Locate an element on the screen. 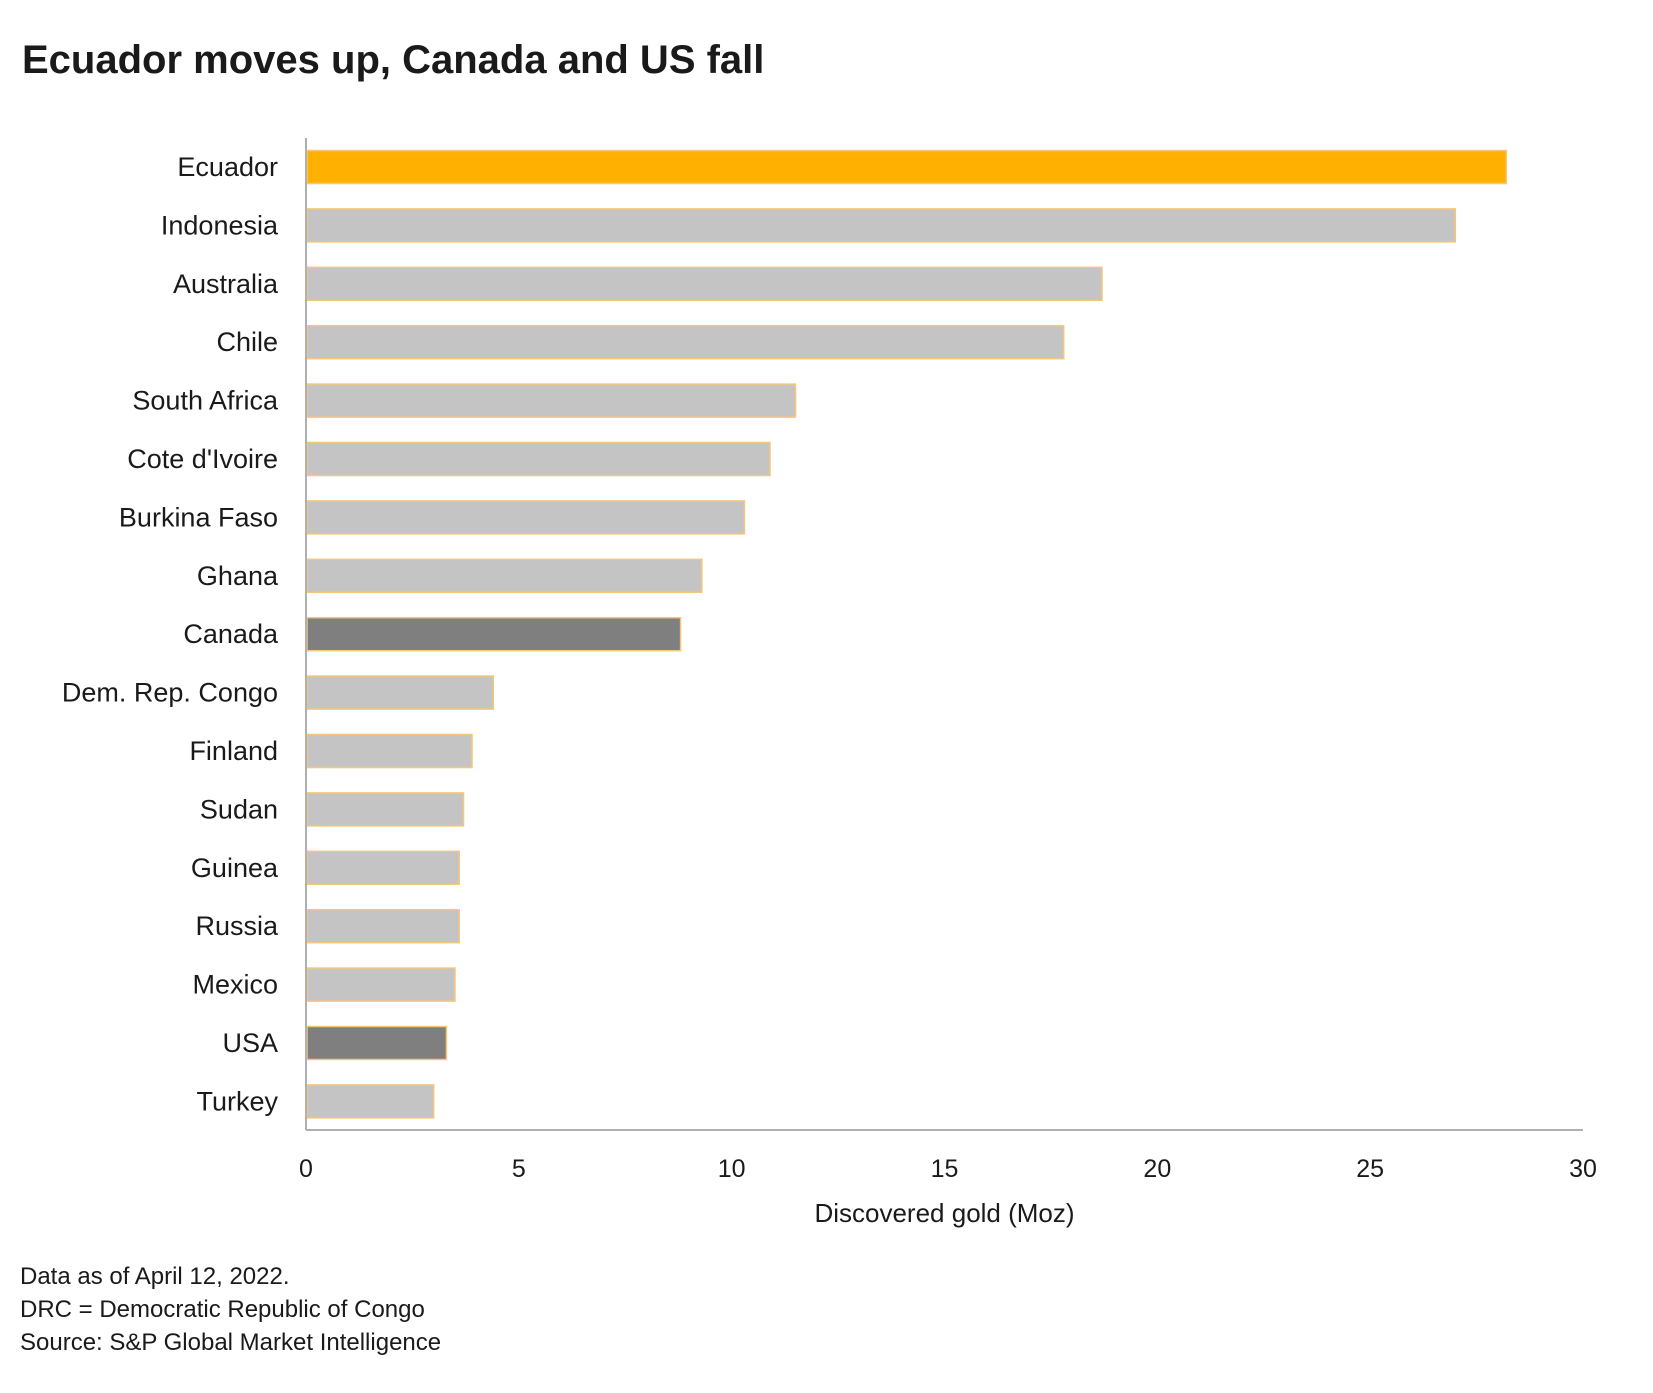 The image size is (1653, 1393). footnote-source: Source: S&P Global Market Intelligence is located at coordinates (231, 1342).